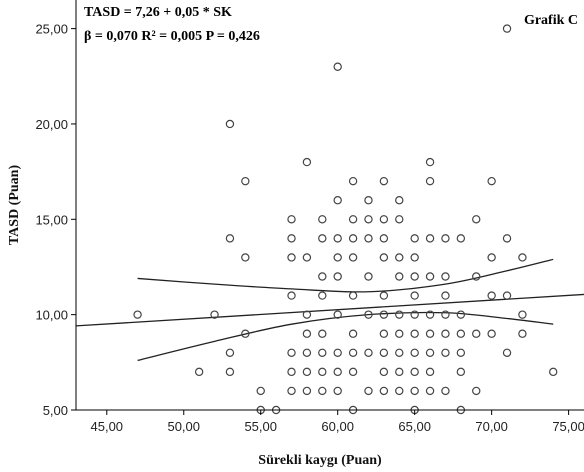 This screenshot has width=584, height=472. What do you see at coordinates (491, 426) in the screenshot?
I see `x-tick-label: 70,00` at bounding box center [491, 426].